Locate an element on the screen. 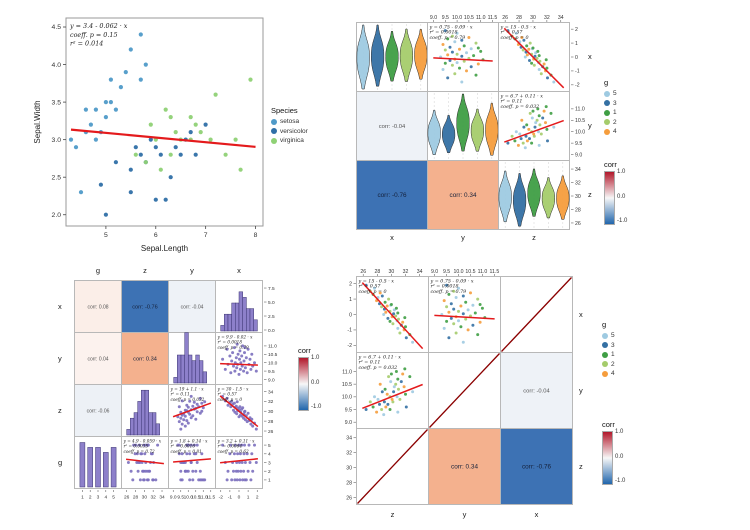  svg-text: 1 is located at coordinates (82, 498).